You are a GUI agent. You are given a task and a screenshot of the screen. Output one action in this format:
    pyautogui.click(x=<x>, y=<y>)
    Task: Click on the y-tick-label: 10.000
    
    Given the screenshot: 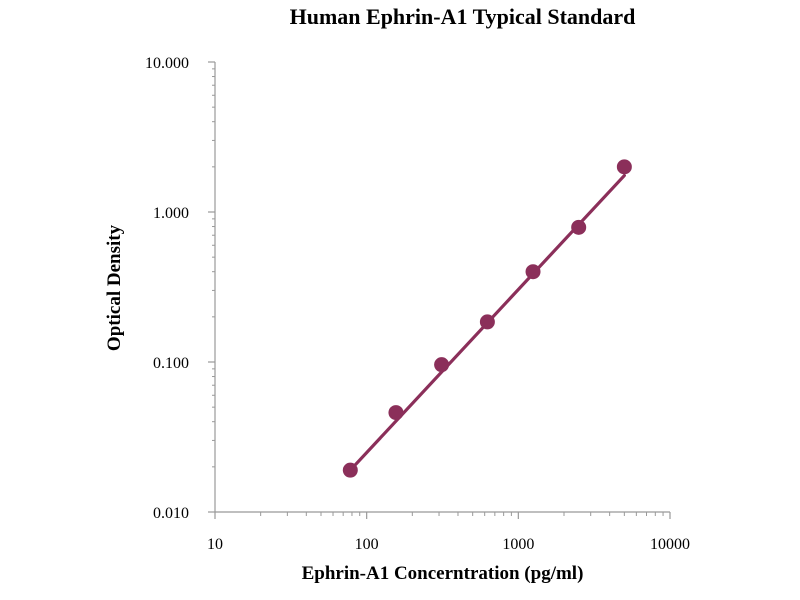 What is the action you would take?
    pyautogui.click(x=167, y=63)
    